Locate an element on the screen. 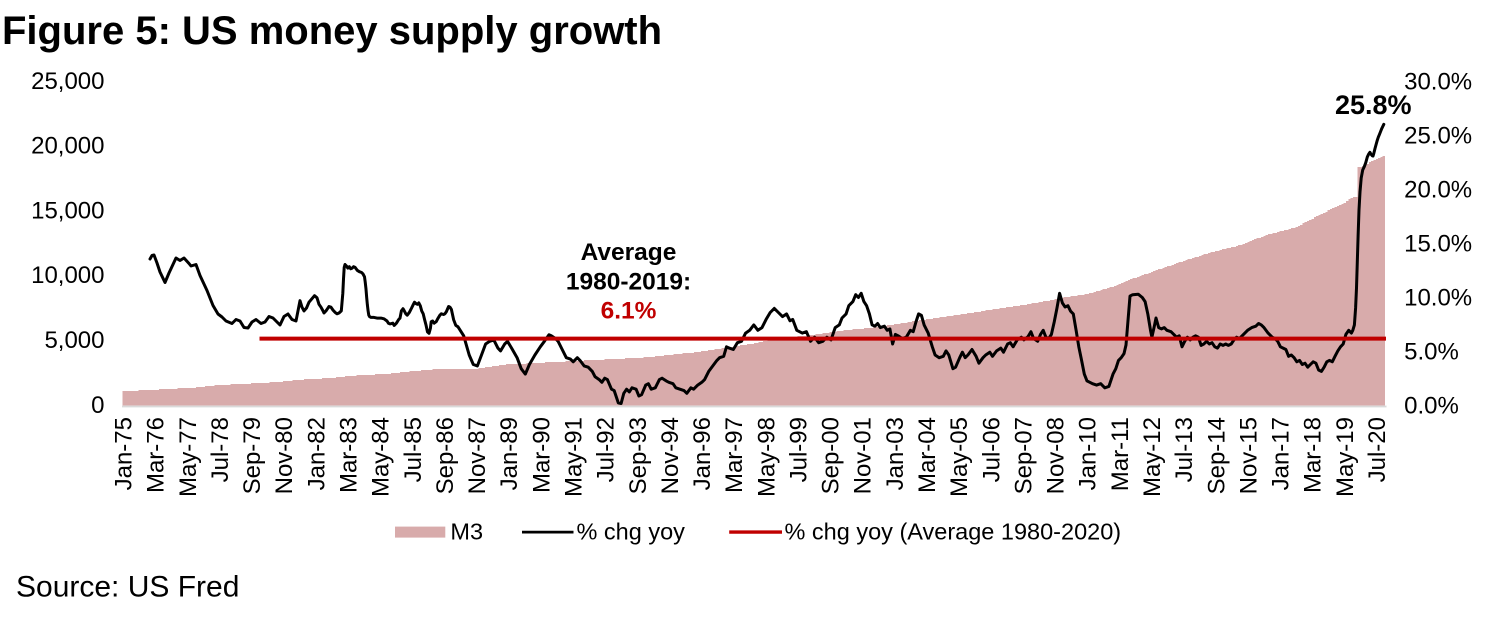 Image resolution: width=1492 pixels, height=621 pixels. svg-text: Average is located at coordinates (629, 252).